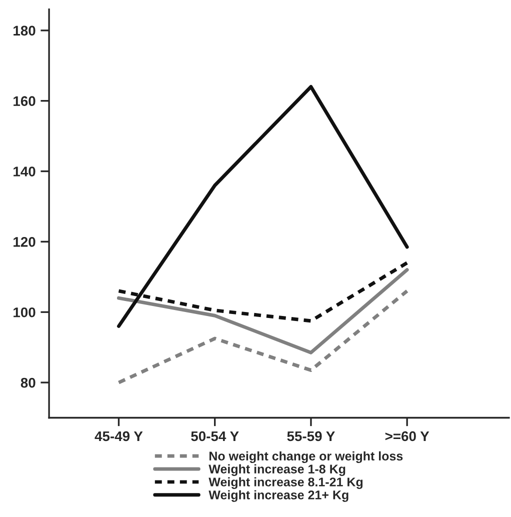 The width and height of the screenshot is (511, 517). What do you see at coordinates (25, 242) in the screenshot?
I see `y-tick-label: 120` at bounding box center [25, 242].